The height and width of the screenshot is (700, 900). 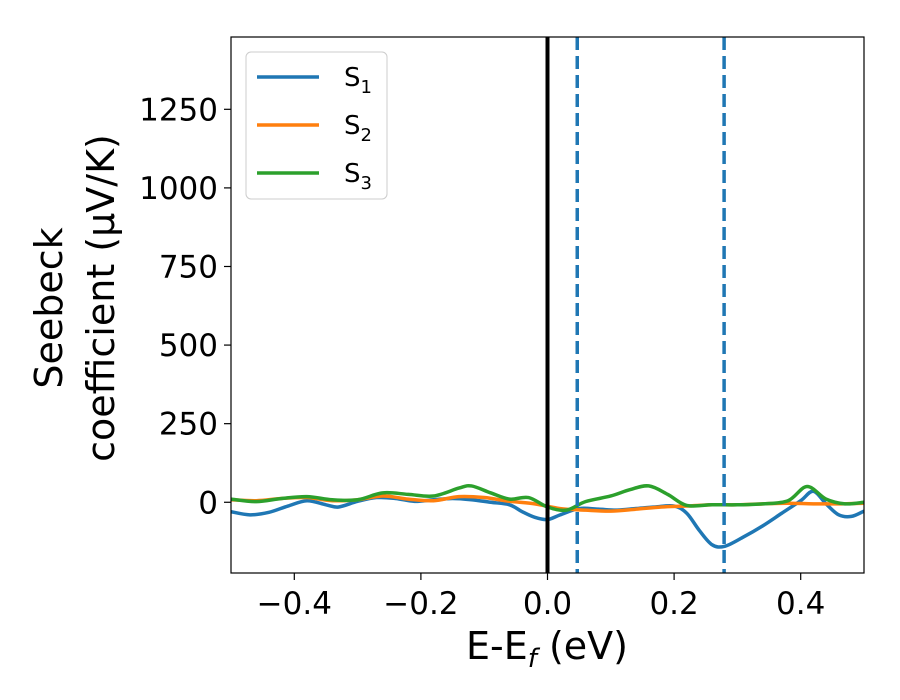 I want to click on y-axis-label-line1: Seebeck, so click(x=49, y=307).